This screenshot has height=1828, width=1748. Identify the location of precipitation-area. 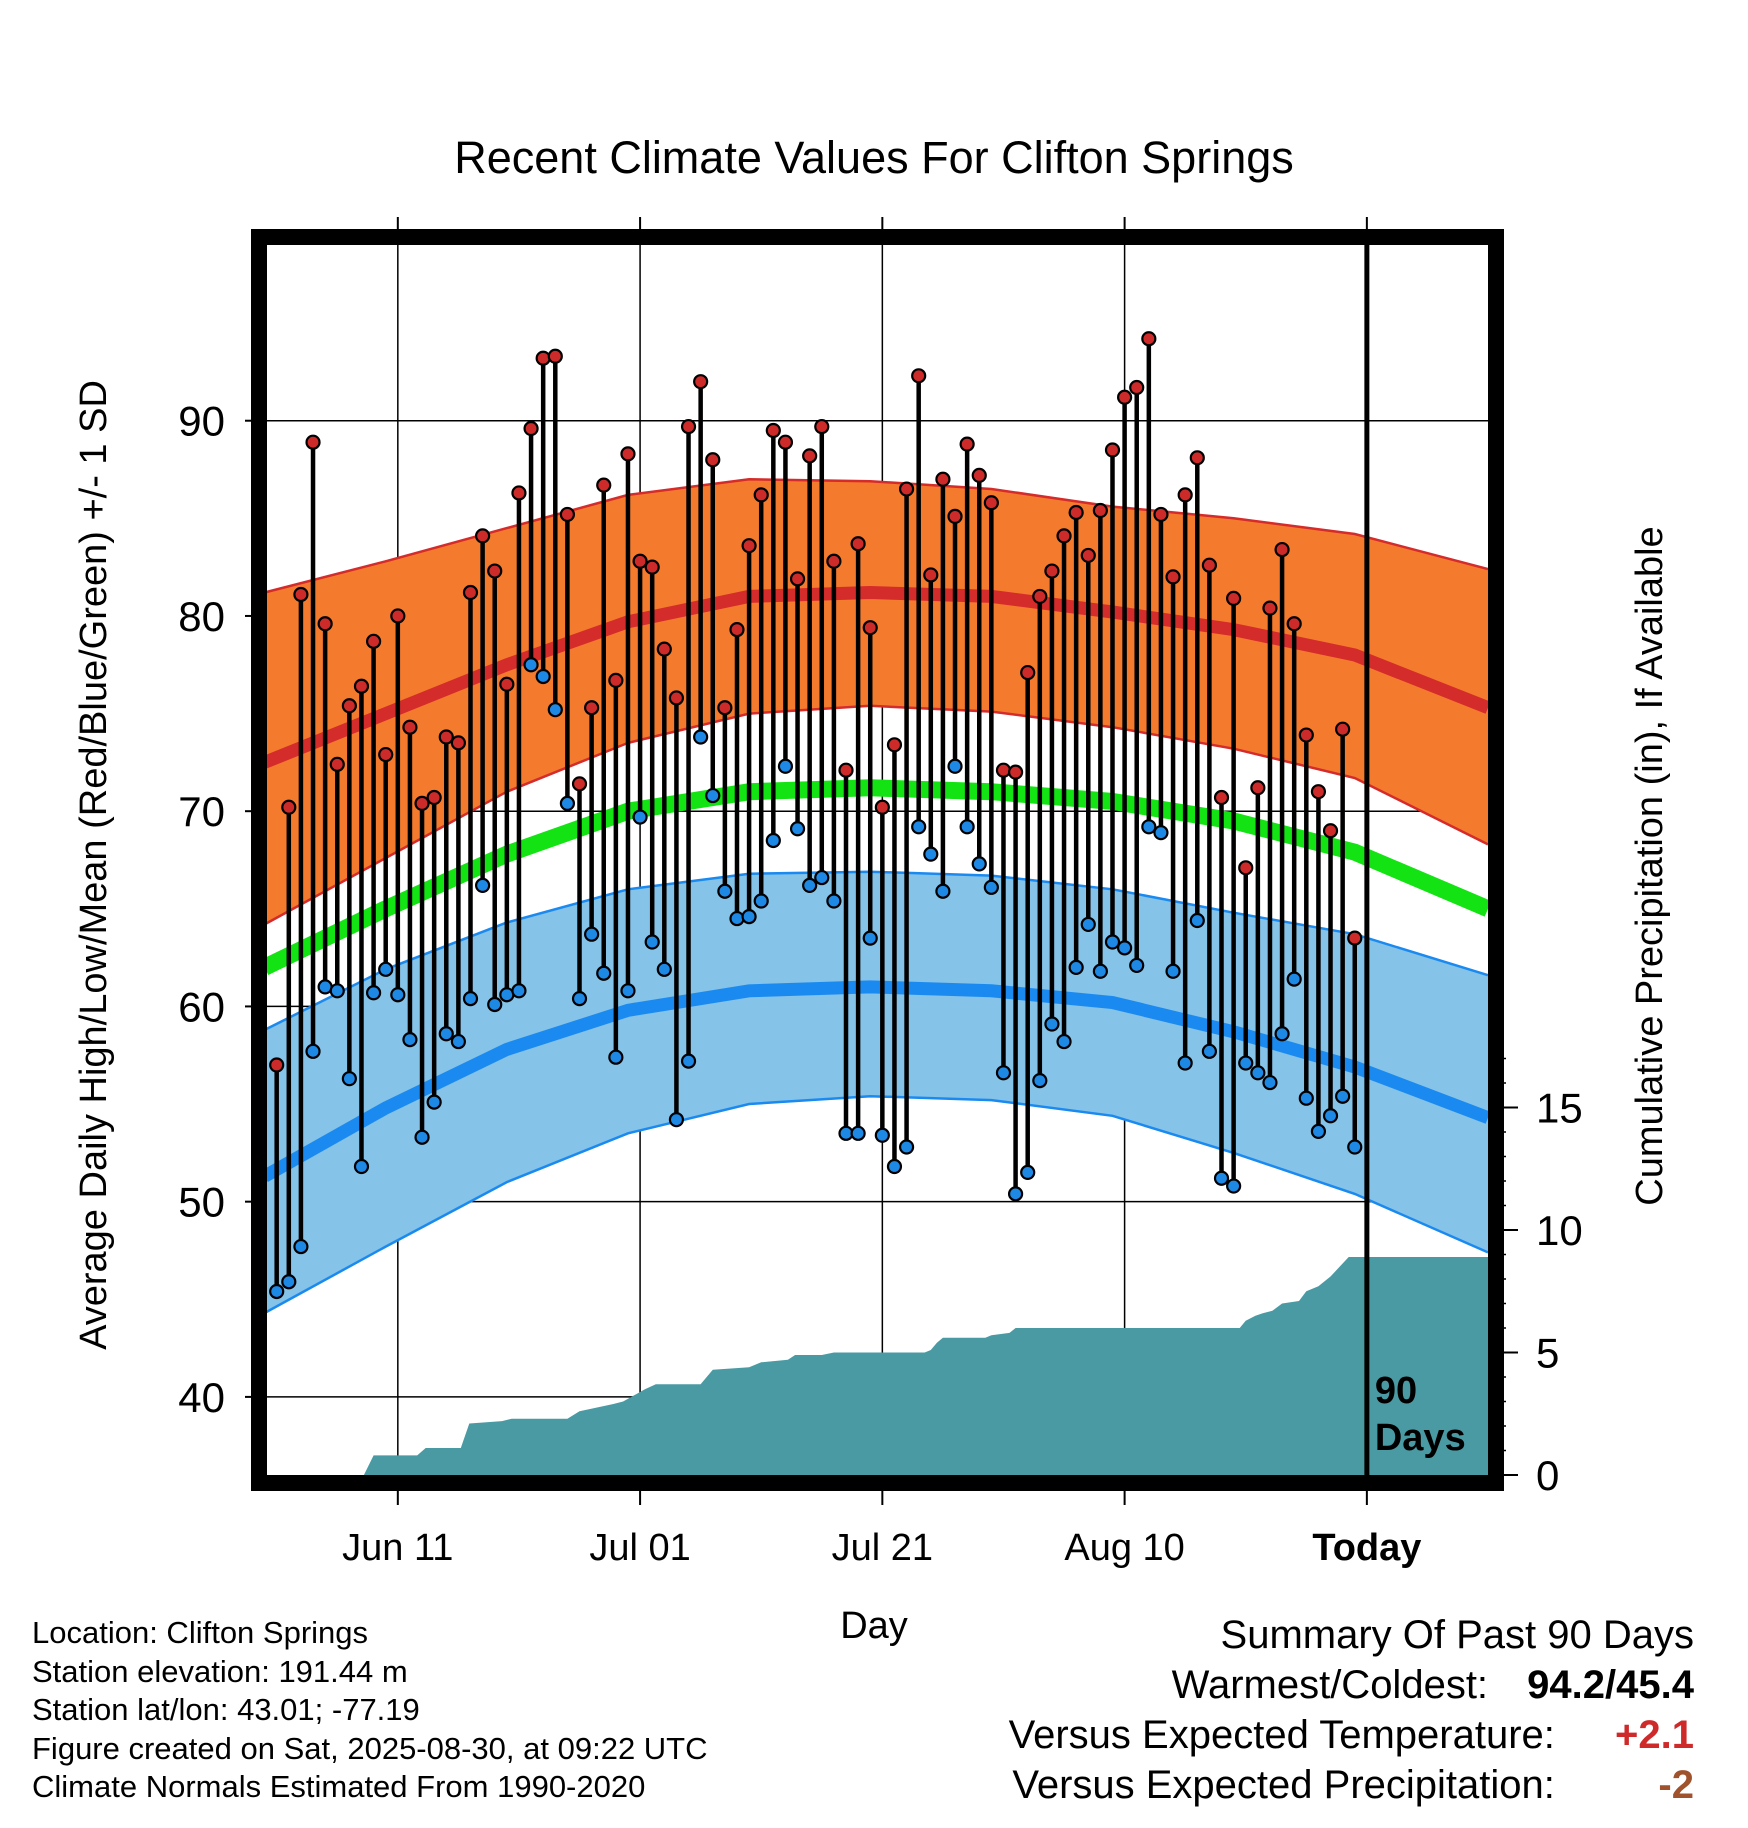
(877, 1366).